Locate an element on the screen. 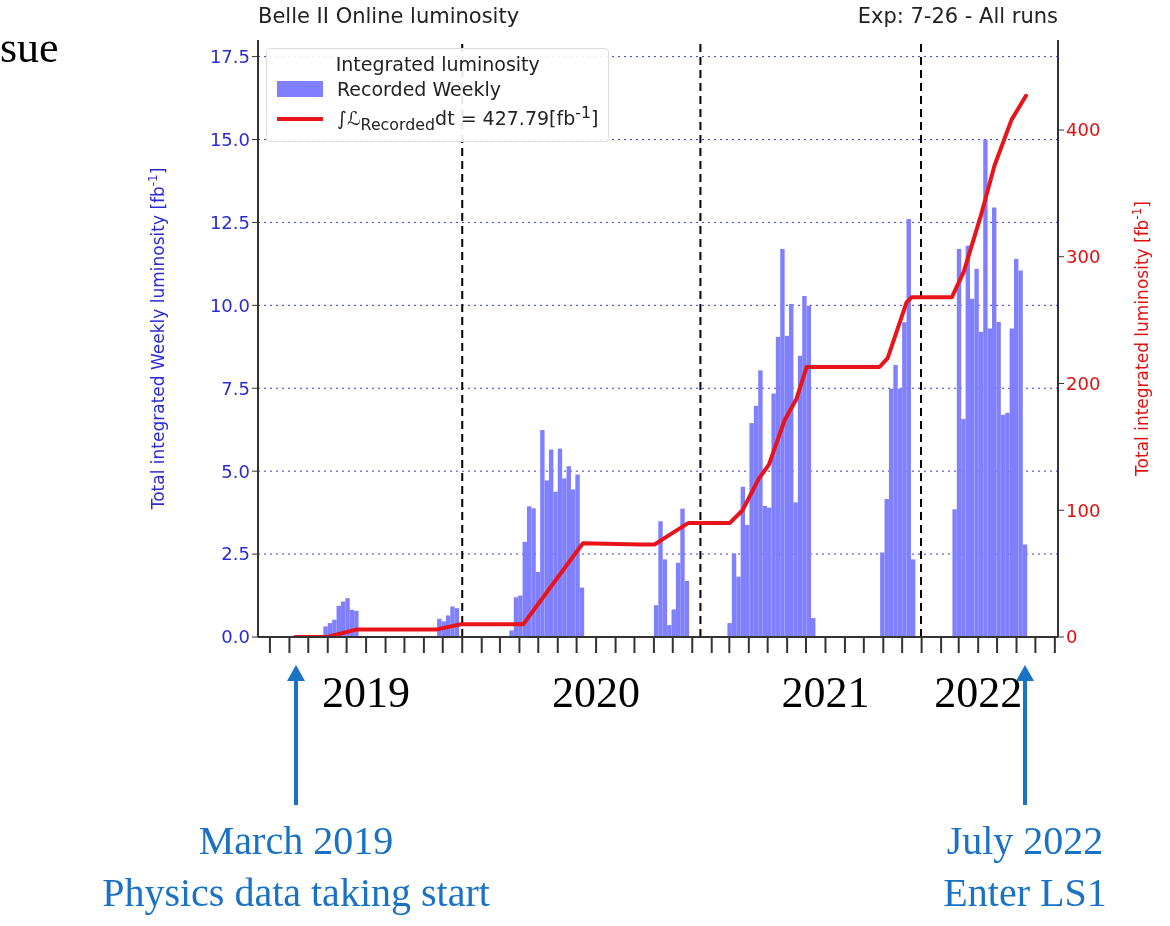  y2-tick-label: 200 is located at coordinates (1083, 383).